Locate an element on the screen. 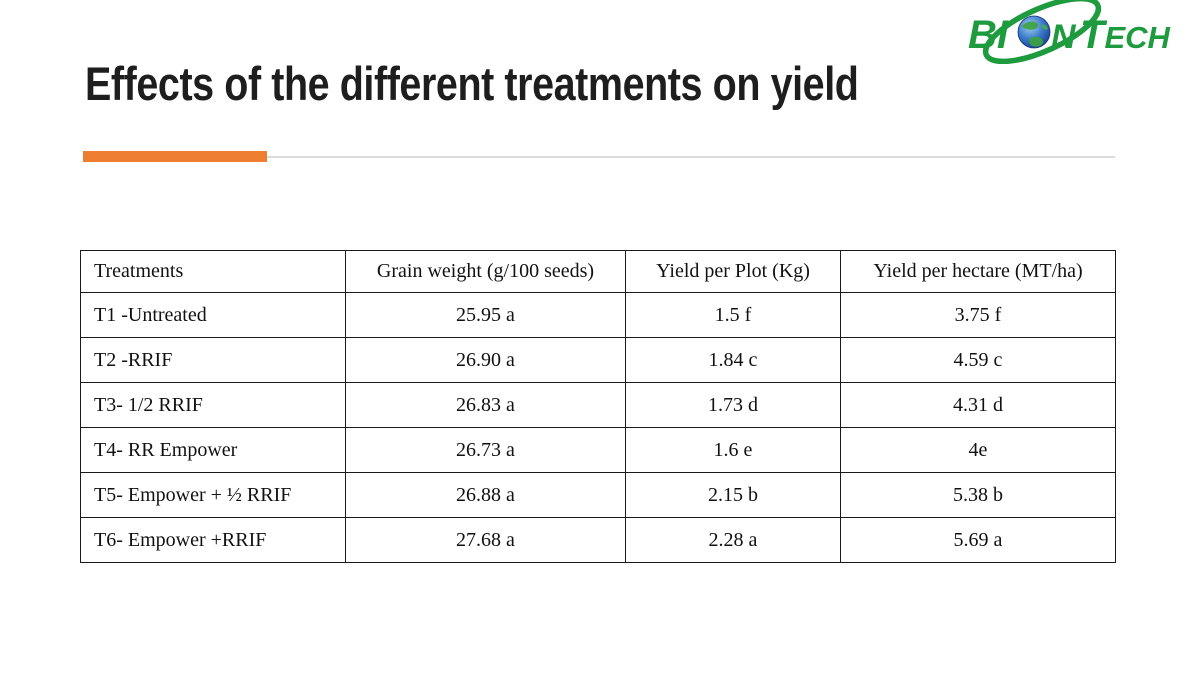 Image resolution: width=1200 pixels, height=675 pixels. logo-text-t: T is located at coordinates (1094, 35).